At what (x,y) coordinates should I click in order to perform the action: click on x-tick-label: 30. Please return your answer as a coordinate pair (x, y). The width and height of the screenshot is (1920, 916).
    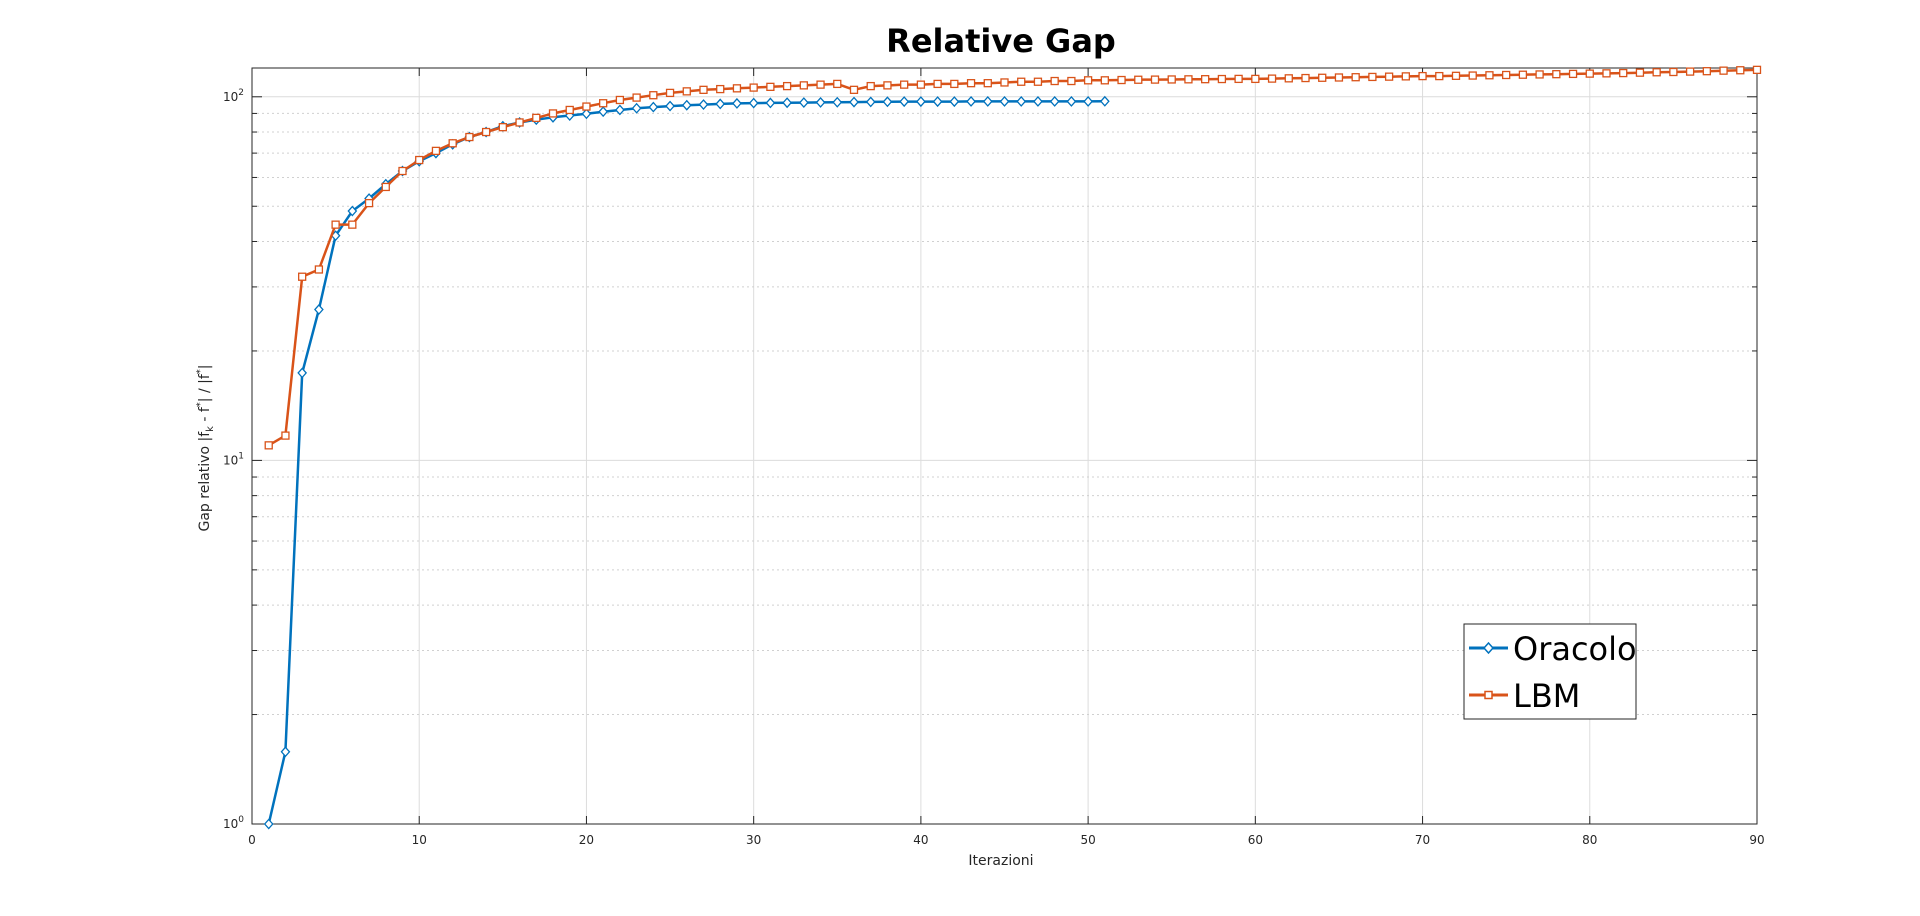
    Looking at the image, I should click on (753, 840).